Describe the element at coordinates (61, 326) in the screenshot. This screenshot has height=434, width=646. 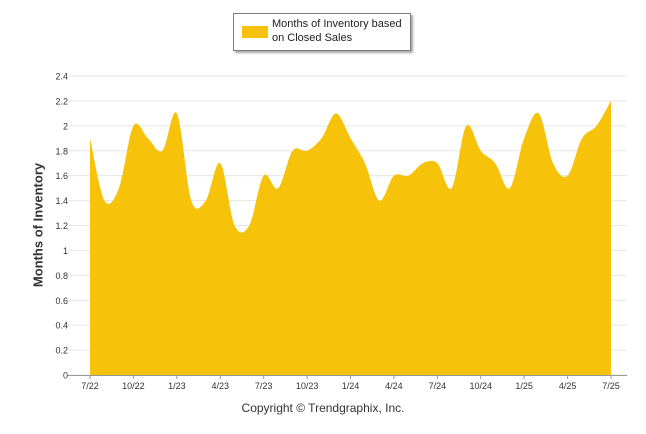
I see `y-tick-label: 0.4` at that location.